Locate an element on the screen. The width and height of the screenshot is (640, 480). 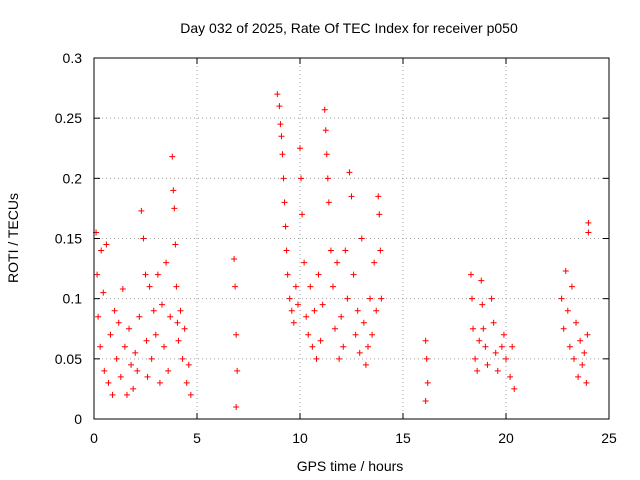
y-tick-label: 0.15 is located at coordinates (68, 239).